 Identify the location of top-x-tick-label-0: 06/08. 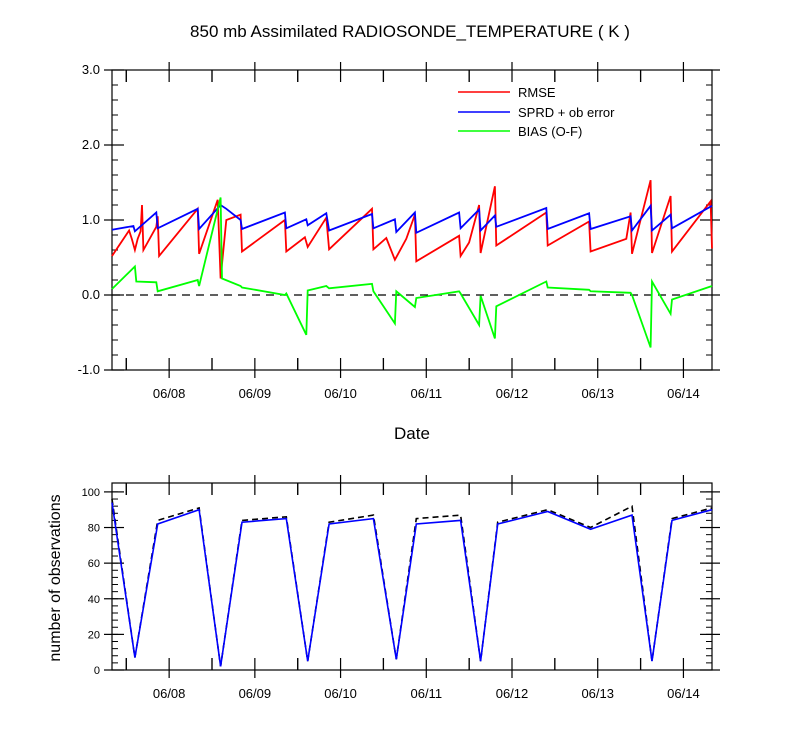
(169, 393).